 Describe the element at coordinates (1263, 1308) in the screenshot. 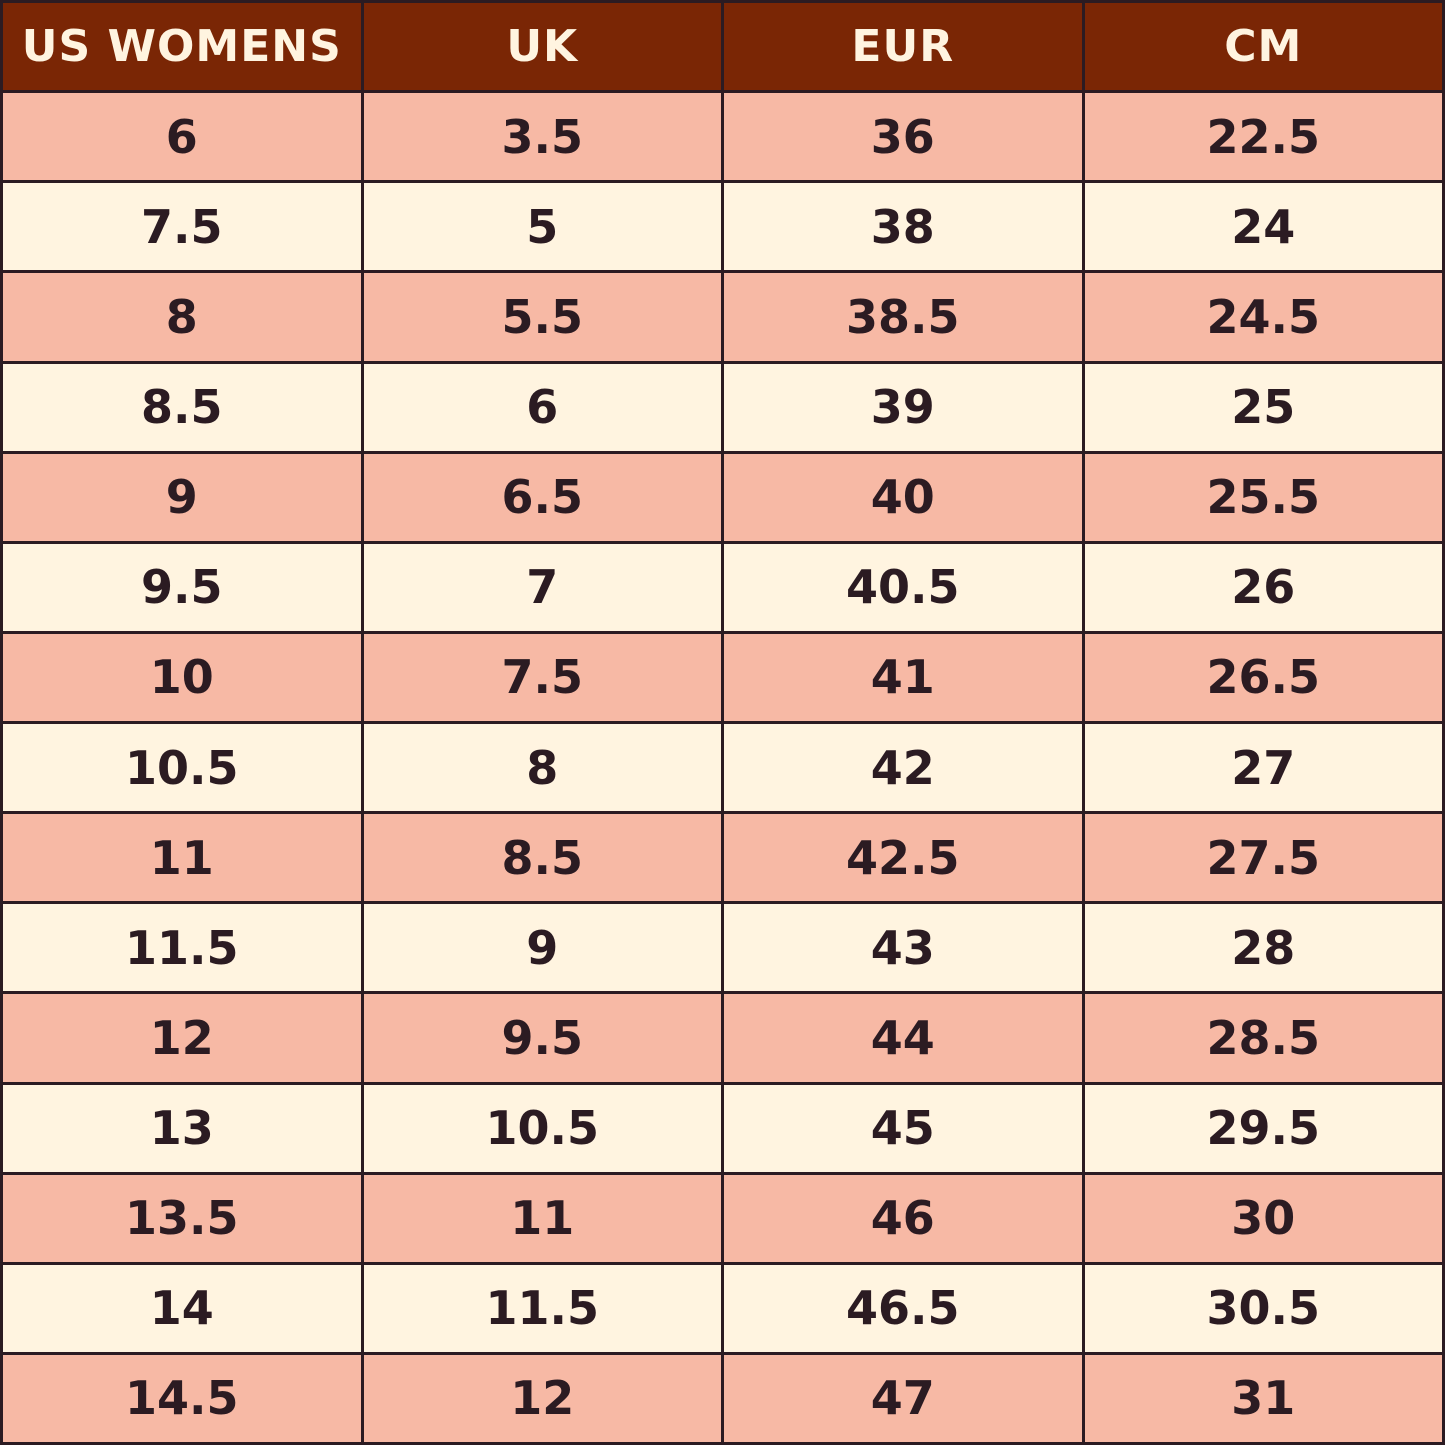

I see `table-cell: 30.5` at that location.